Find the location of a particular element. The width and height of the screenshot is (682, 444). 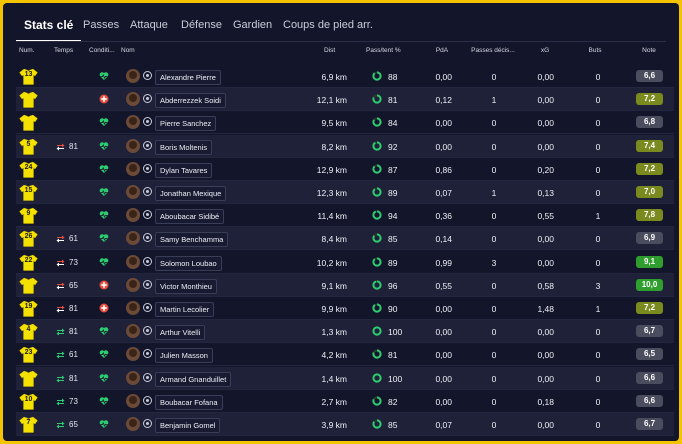

player-name: Boris Moltenis is located at coordinates (184, 147).